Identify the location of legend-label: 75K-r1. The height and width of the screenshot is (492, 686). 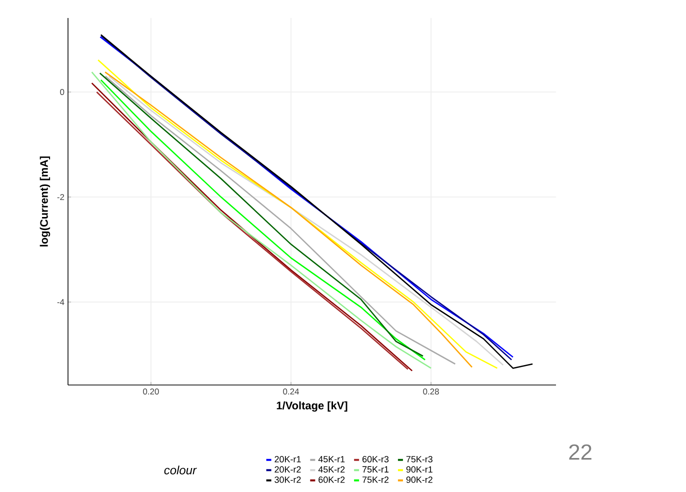
(375, 469).